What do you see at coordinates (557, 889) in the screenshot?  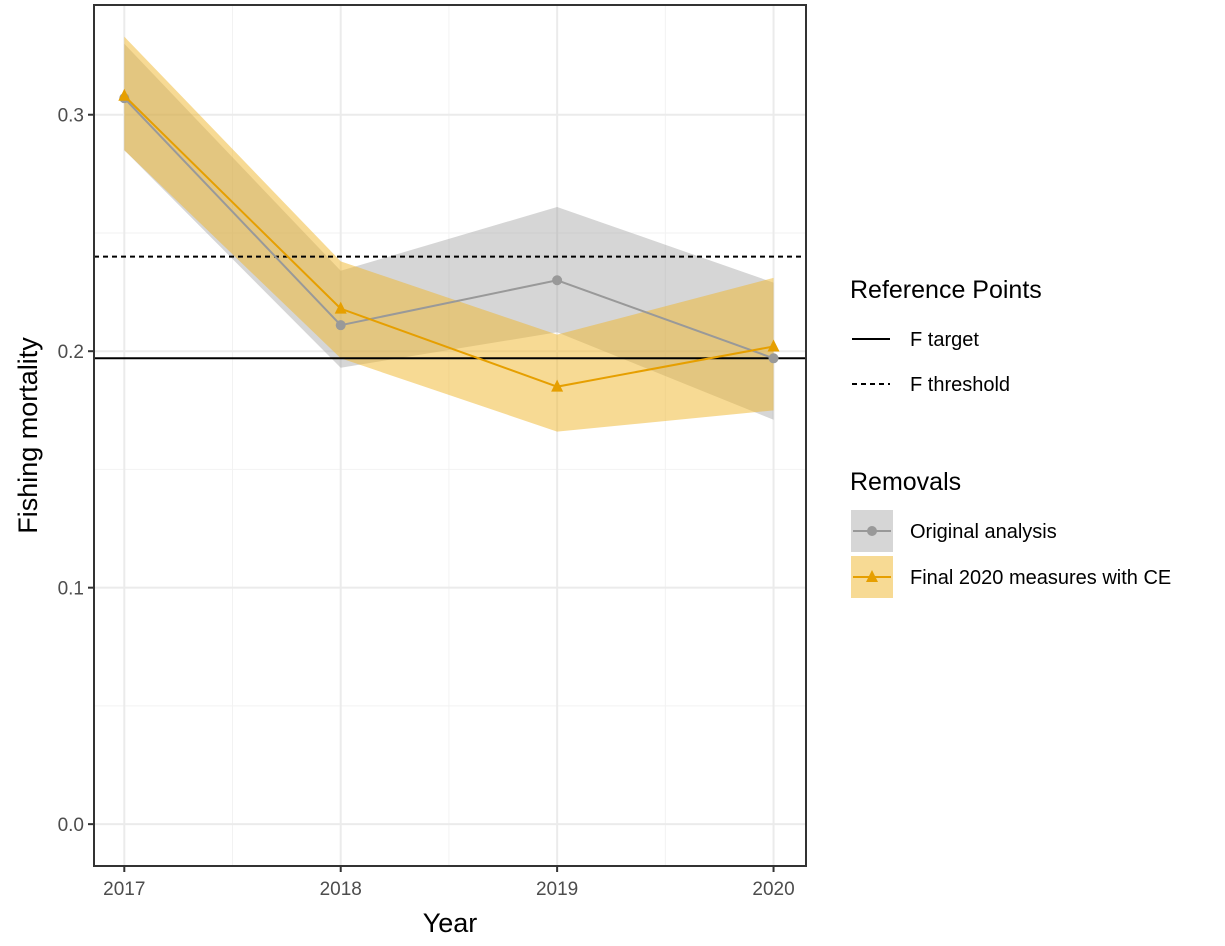 I see `x-tick-label: 2019` at bounding box center [557, 889].